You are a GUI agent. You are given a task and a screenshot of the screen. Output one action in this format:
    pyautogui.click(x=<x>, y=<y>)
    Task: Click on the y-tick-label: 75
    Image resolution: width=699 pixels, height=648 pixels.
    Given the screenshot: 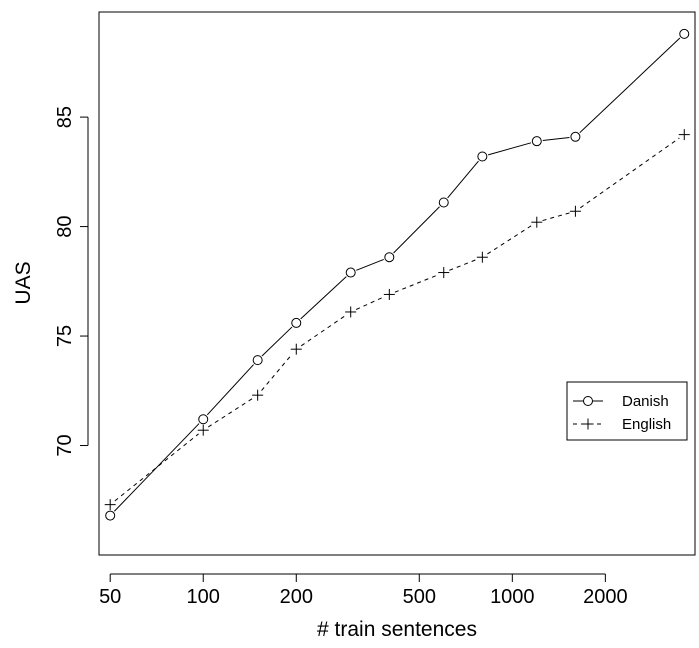 What is the action you would take?
    pyautogui.click(x=65, y=336)
    